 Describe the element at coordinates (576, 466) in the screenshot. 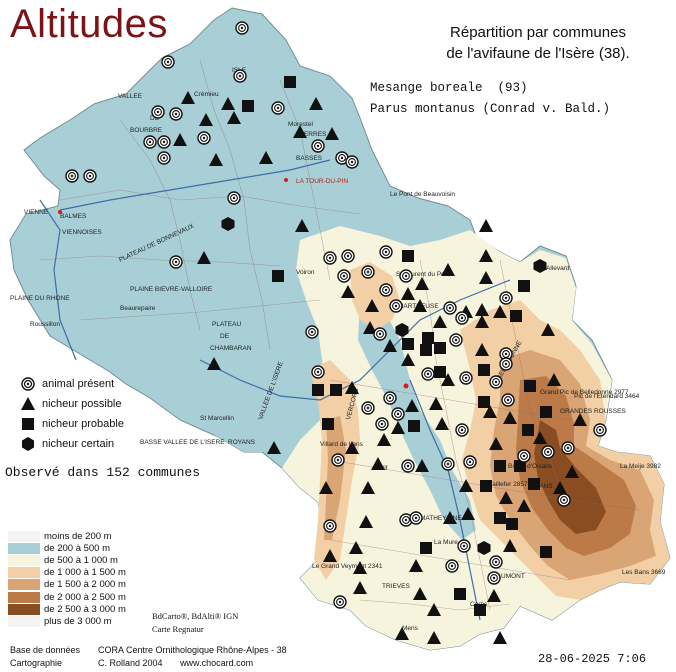

I see `region-high-2000` at that location.